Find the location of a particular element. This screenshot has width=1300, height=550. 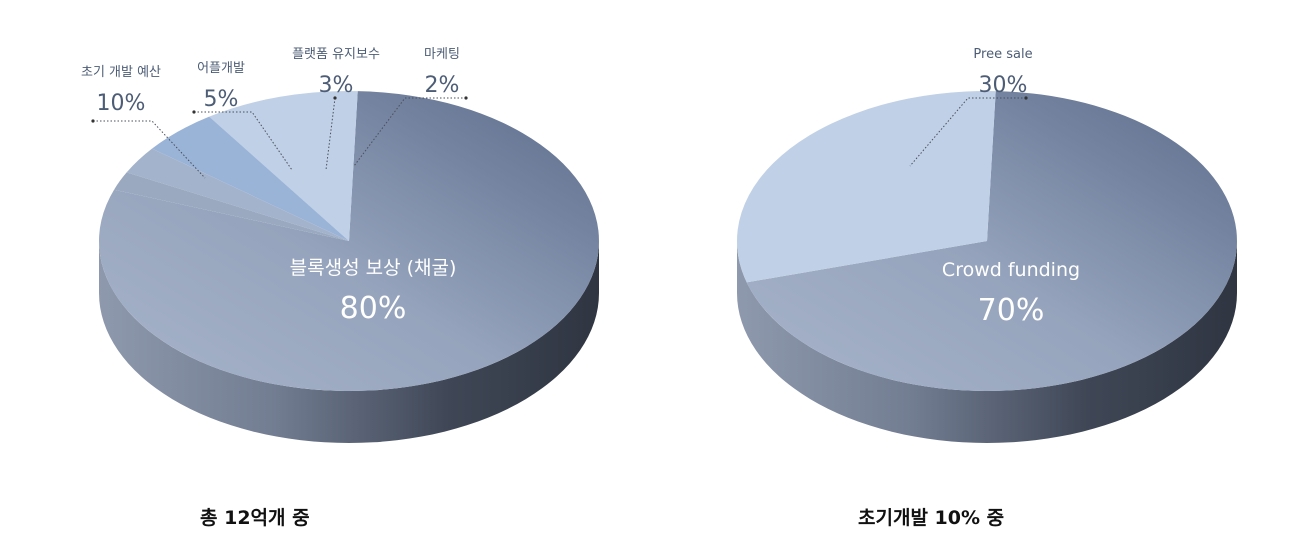

pie-main-label: Crowd funding is located at coordinates (1011, 270).